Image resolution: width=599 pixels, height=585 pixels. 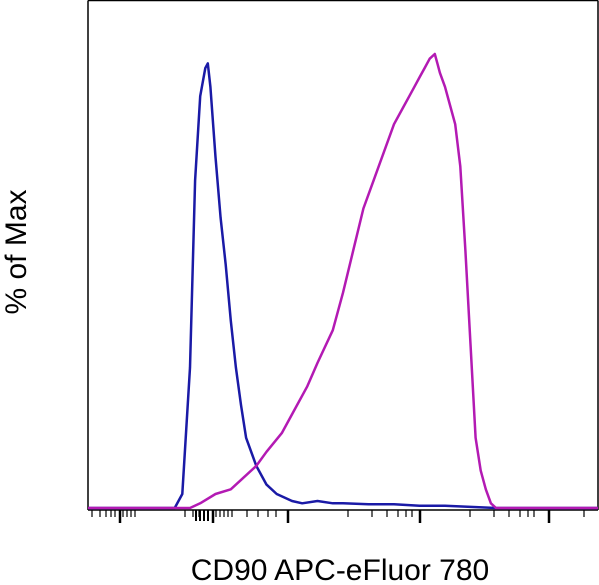 What do you see at coordinates (16, 251) in the screenshot?
I see `y-axis-label: % of Max` at bounding box center [16, 251].